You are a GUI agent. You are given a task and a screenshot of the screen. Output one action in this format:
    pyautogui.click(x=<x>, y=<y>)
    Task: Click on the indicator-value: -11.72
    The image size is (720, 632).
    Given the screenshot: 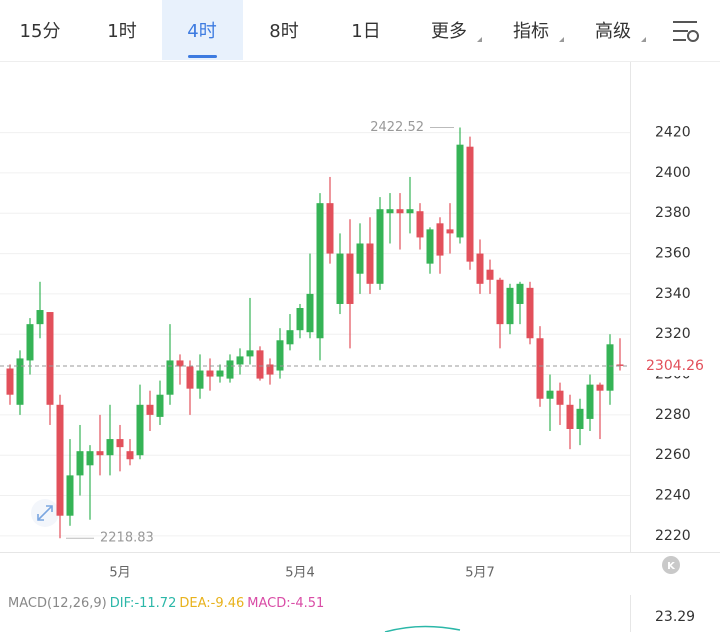 What is the action you would take?
    pyautogui.click(x=155, y=603)
    